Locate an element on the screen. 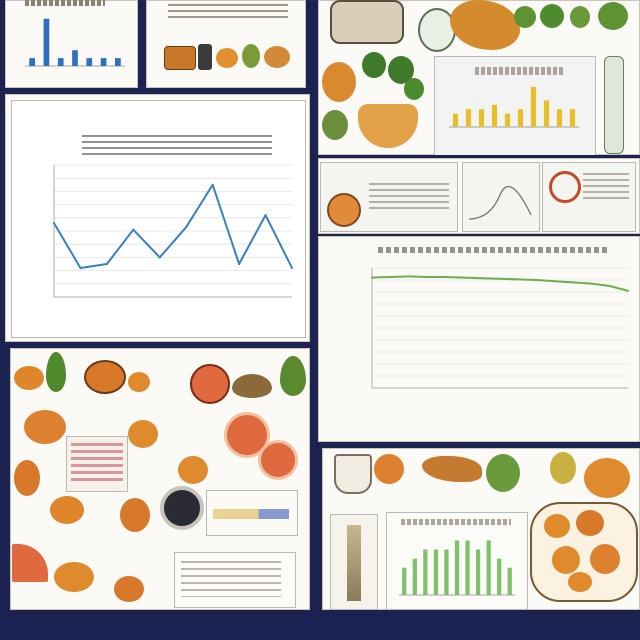 Image resolution: width=640 pixels, height=640 pixels. green-bar-chart is located at coordinates (457, 568).